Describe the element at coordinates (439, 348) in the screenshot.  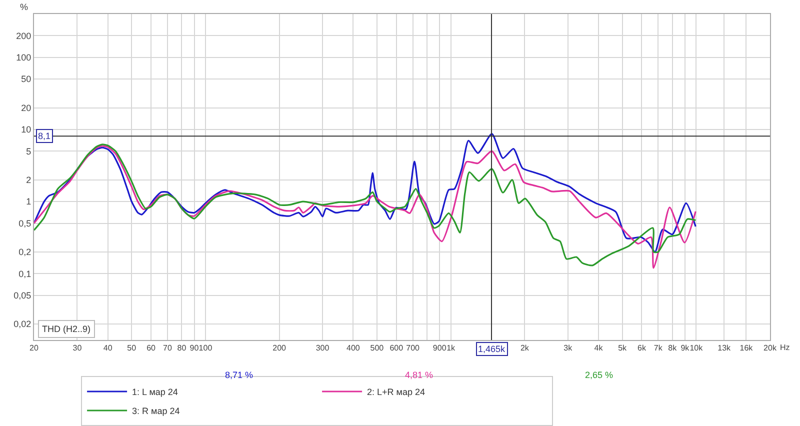
I see `x-tick-label: 900` at that location.